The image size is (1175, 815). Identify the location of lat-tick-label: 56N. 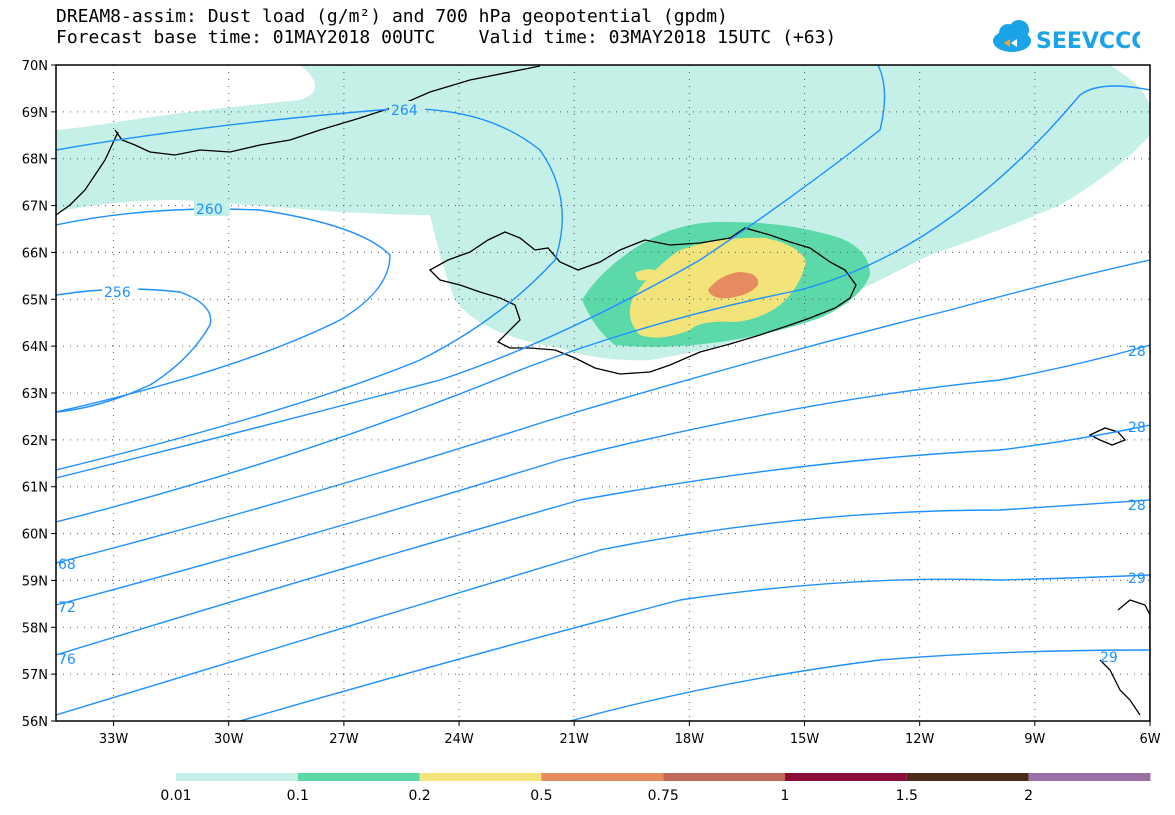
(35, 722).